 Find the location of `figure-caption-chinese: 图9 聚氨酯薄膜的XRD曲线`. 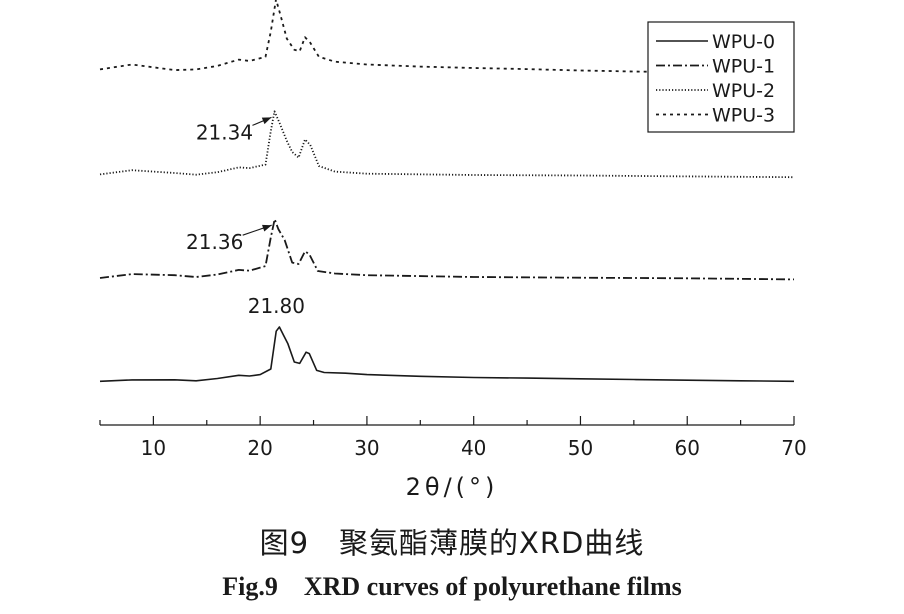

figure-caption-chinese: 图9 聚氨酯薄膜的XRD曲线 is located at coordinates (452, 543).